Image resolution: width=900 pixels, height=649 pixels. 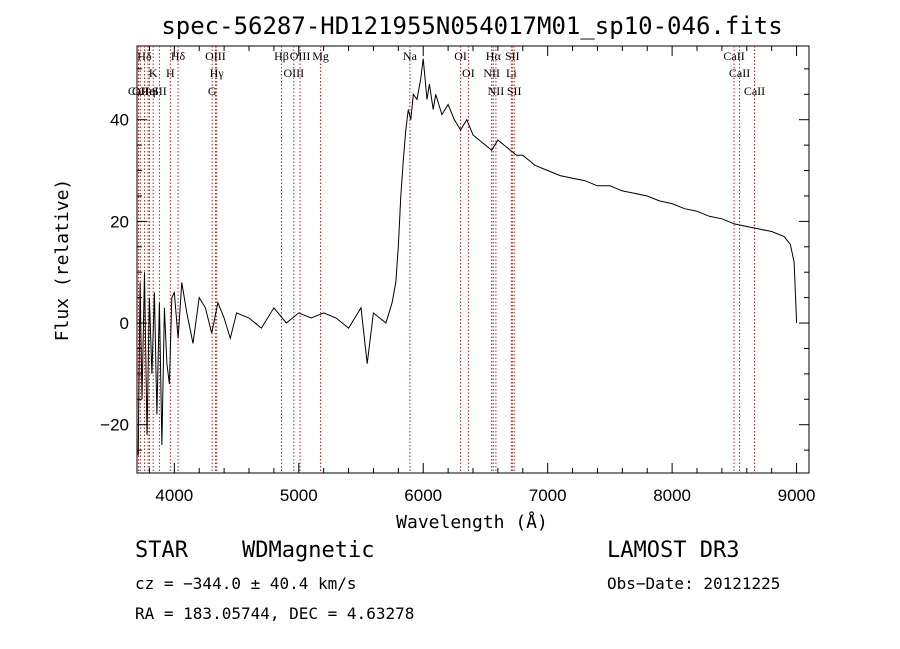 I want to click on line-label: K, so click(x=153, y=73).